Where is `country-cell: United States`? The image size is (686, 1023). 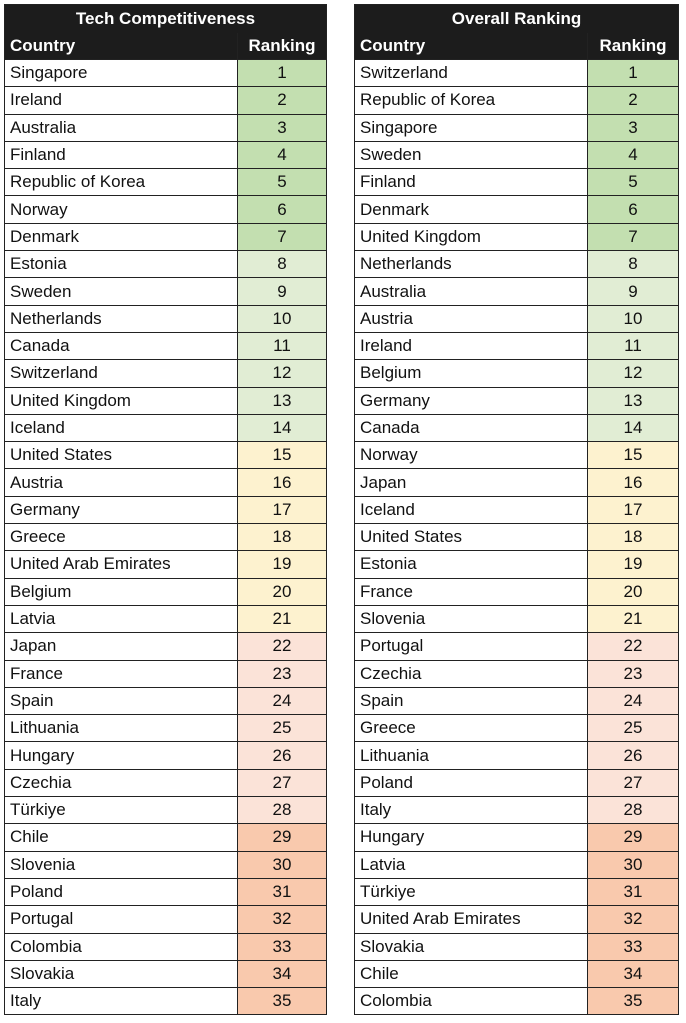 country-cell: United States is located at coordinates (121, 455).